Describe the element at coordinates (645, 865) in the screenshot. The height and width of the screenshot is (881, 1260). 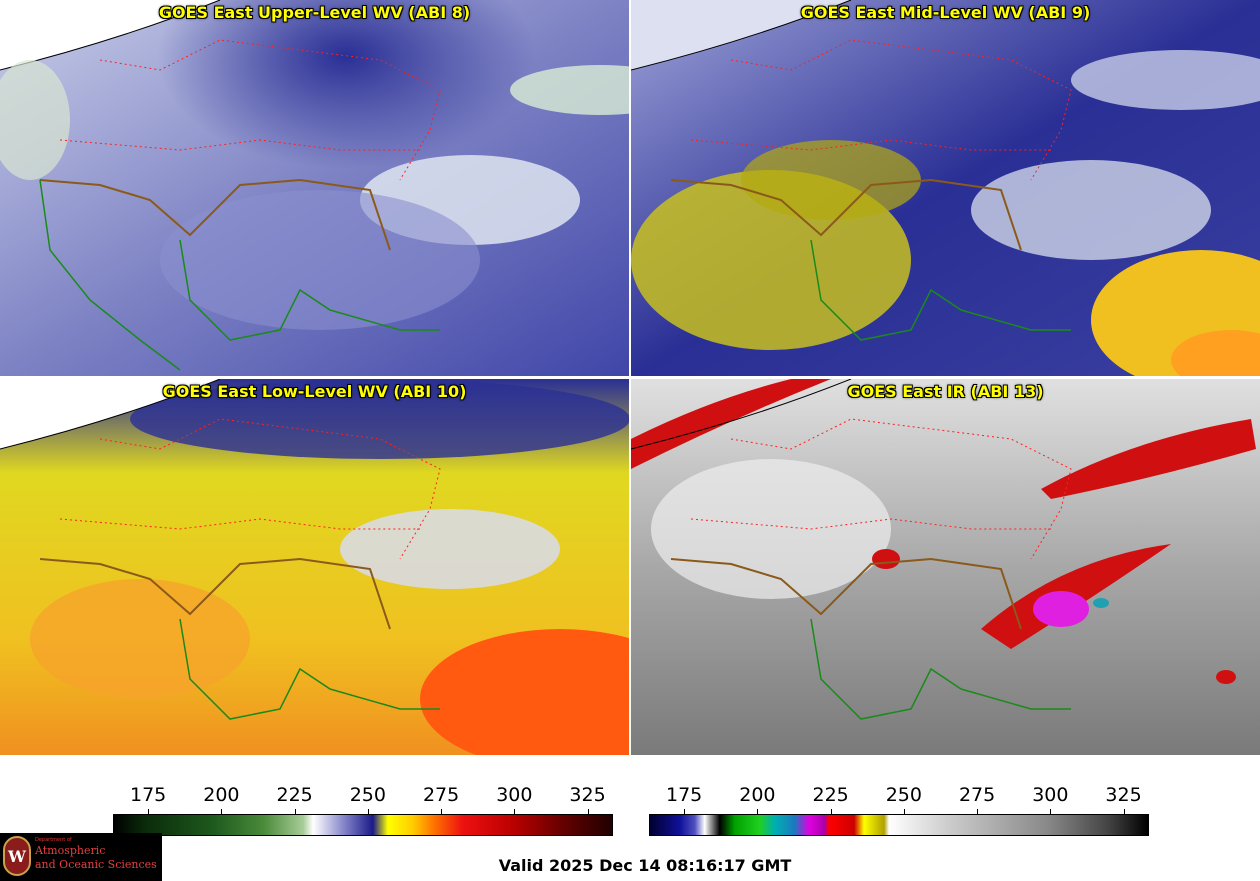
I see `valid-time: Valid 2025 Dec 14 08:16:17 GMT` at that location.